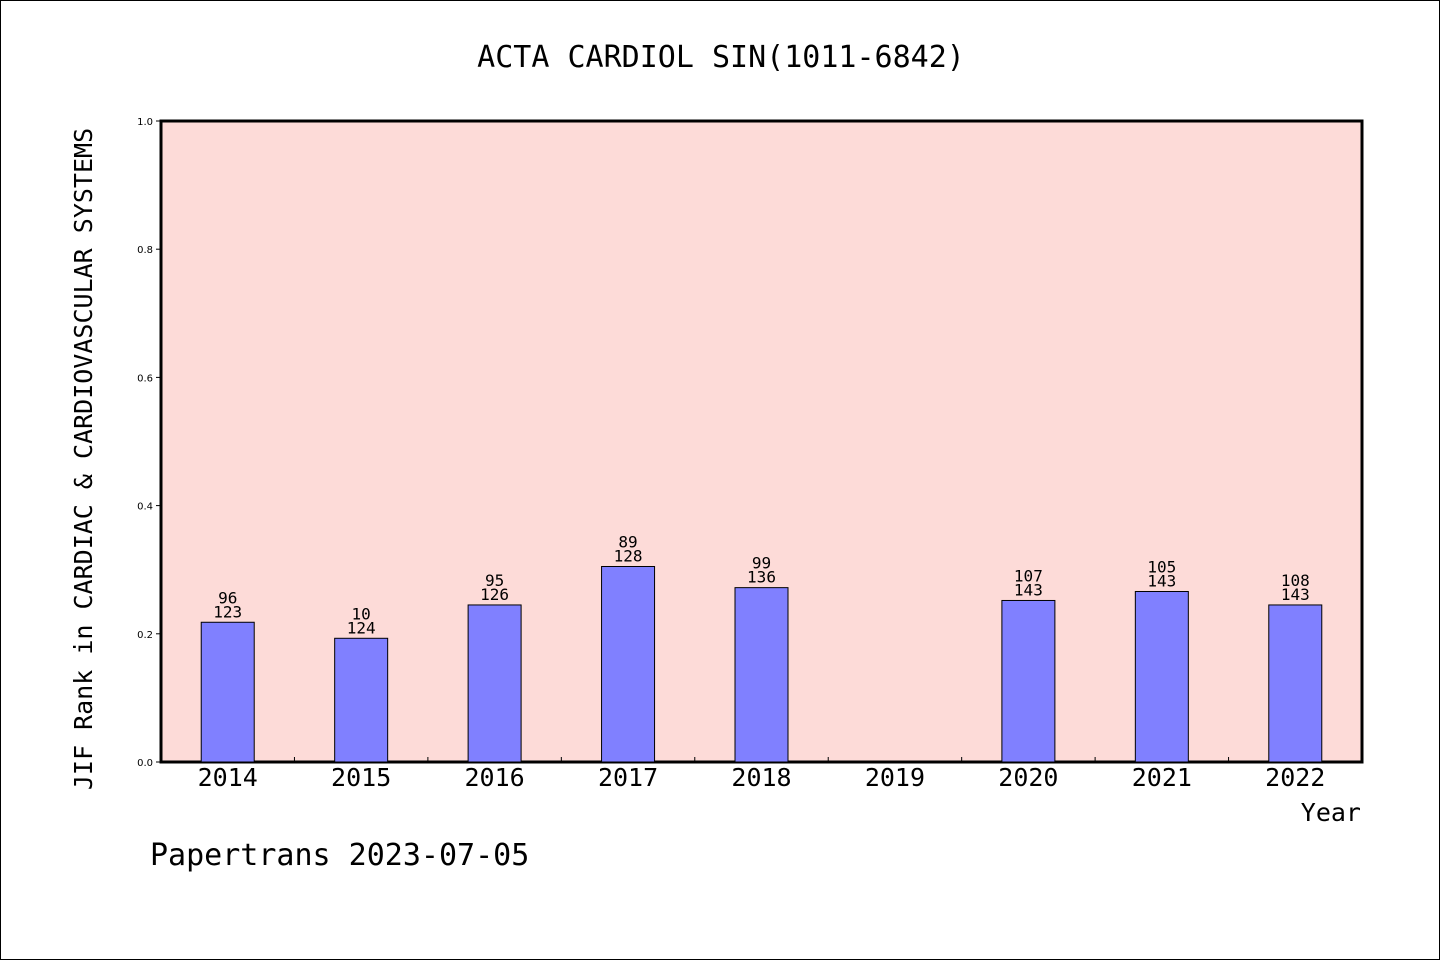 The image size is (1440, 961). I want to click on bar-rank-label: 89, so click(627, 541).